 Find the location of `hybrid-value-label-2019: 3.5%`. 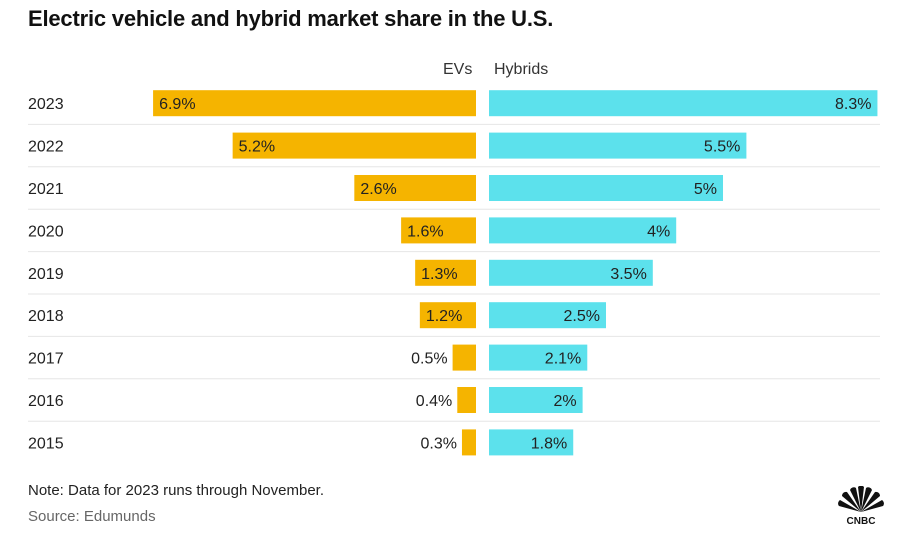

hybrid-value-label-2019: 3.5% is located at coordinates (628, 274).